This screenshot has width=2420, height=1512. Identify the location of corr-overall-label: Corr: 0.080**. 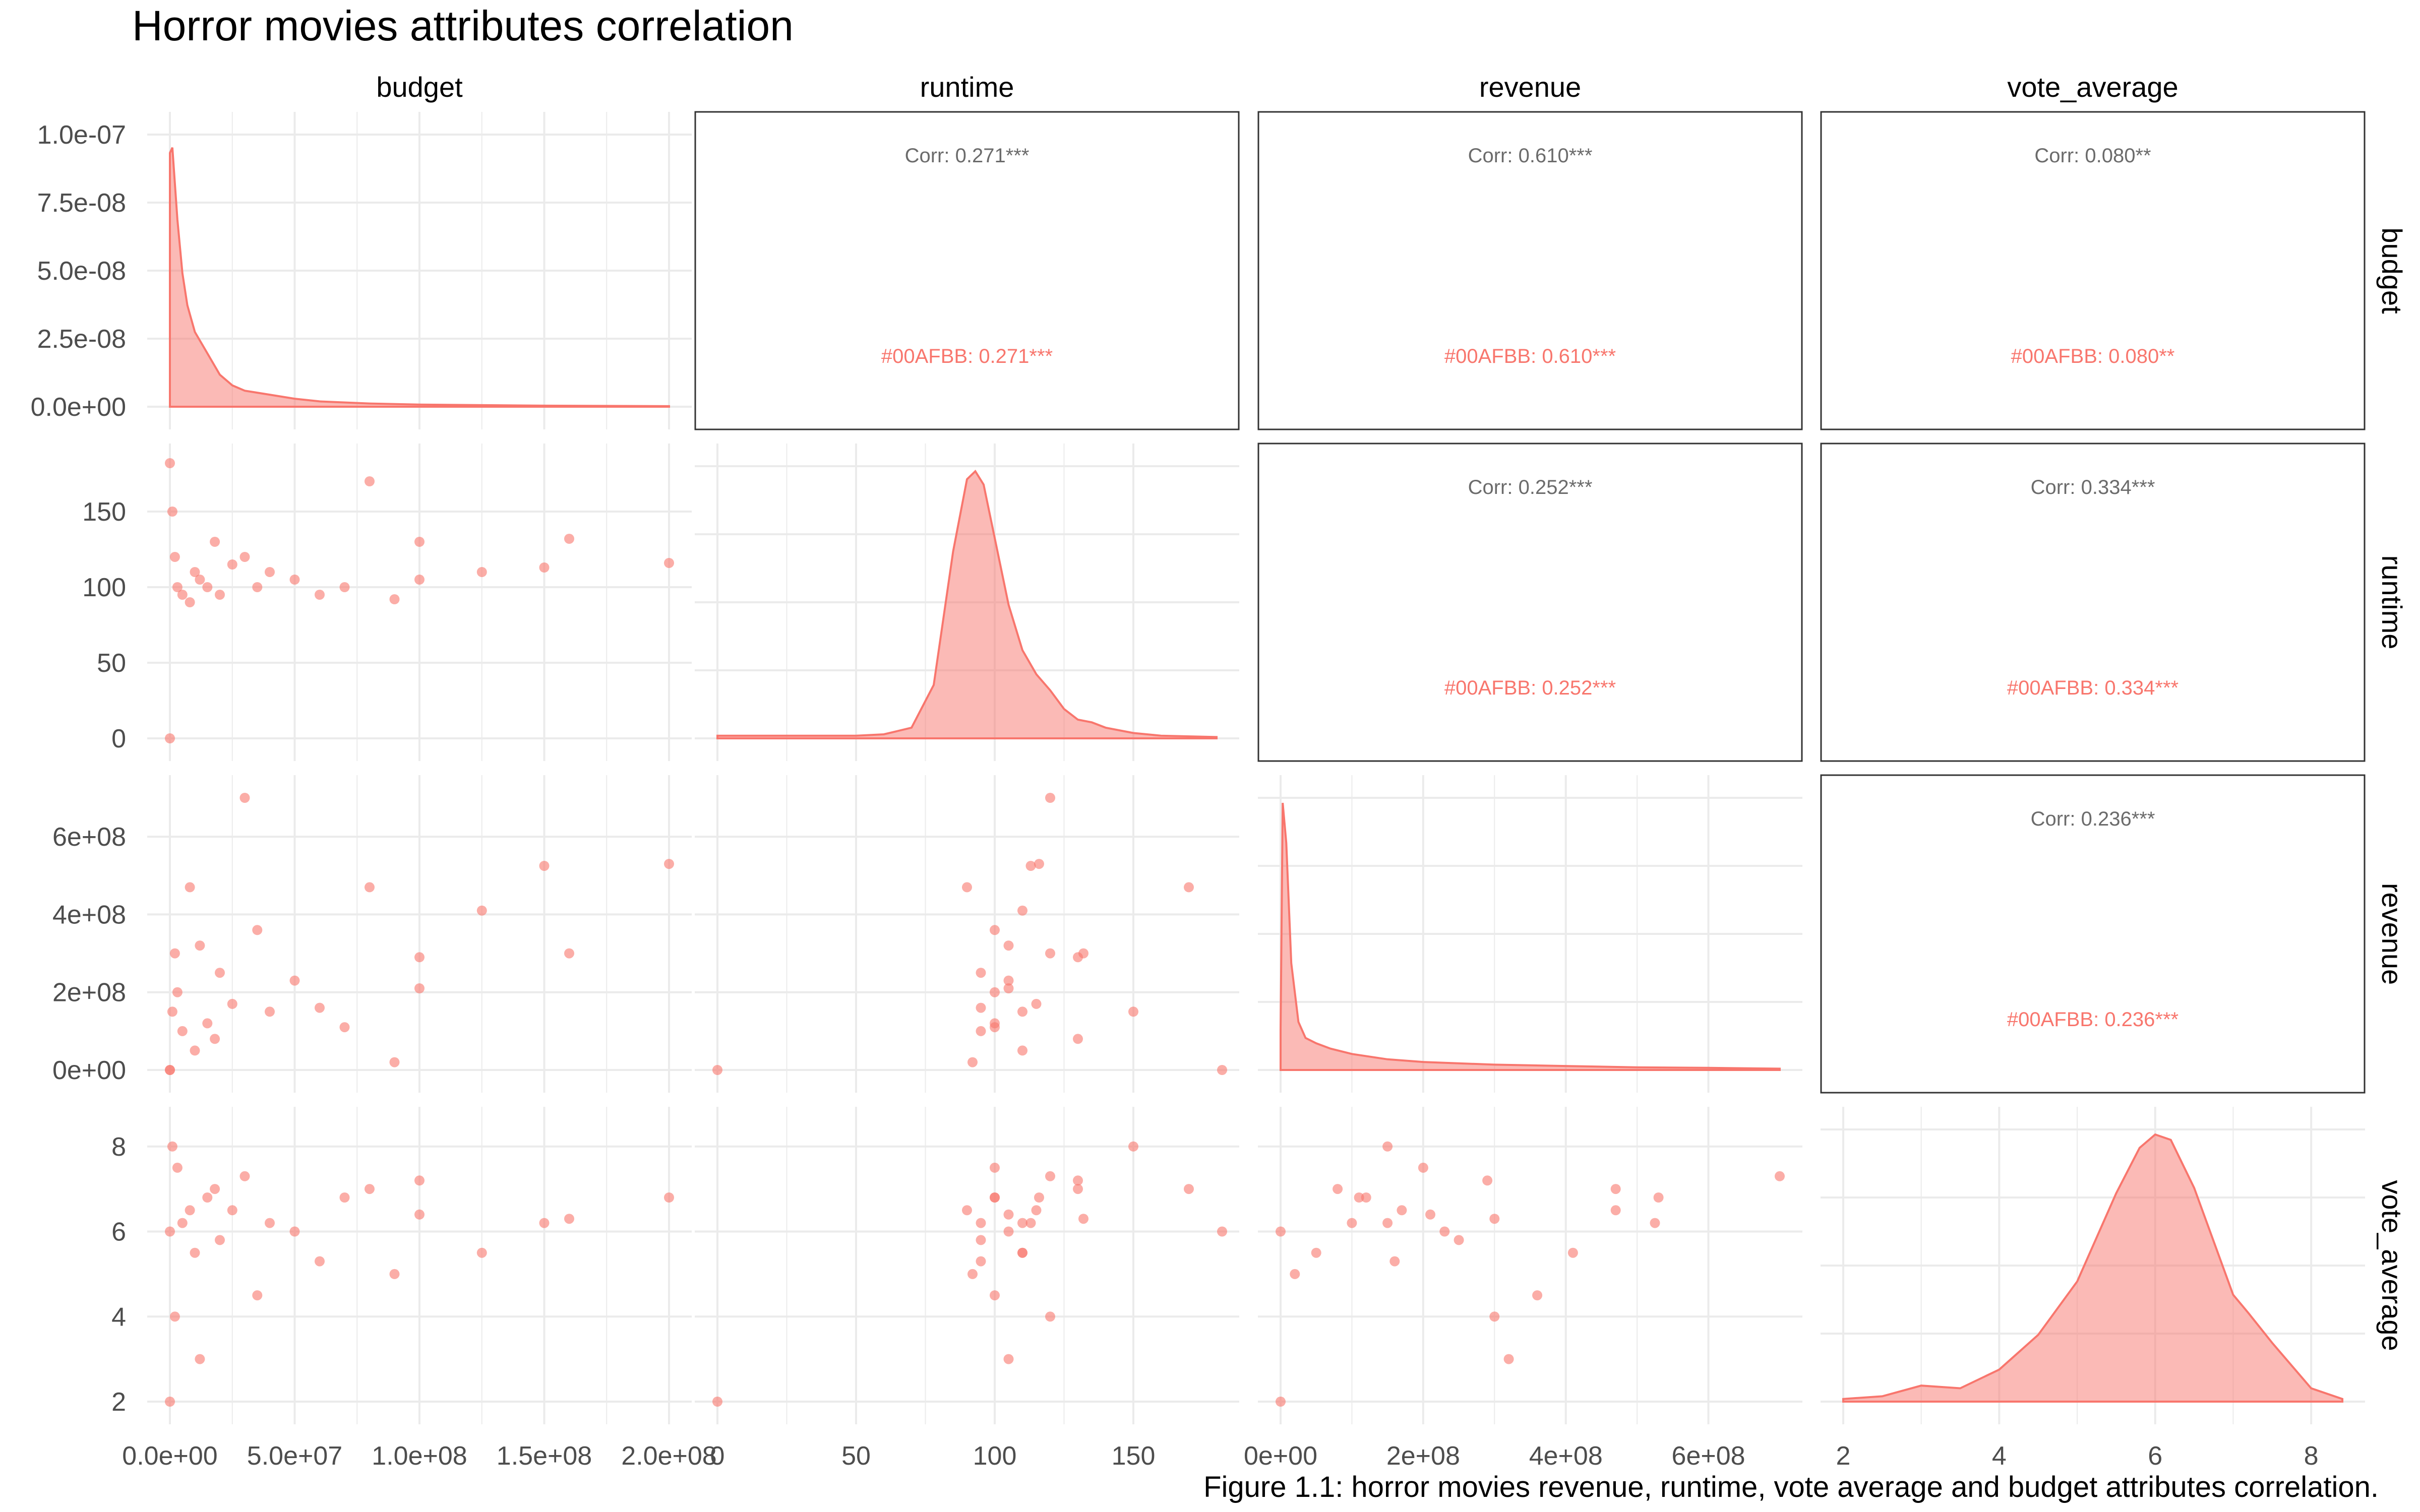
(2092, 156).